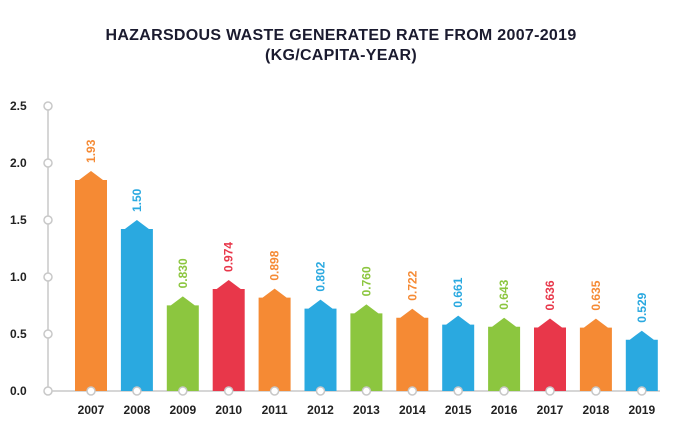  I want to click on bar-2011, so click(274, 339).